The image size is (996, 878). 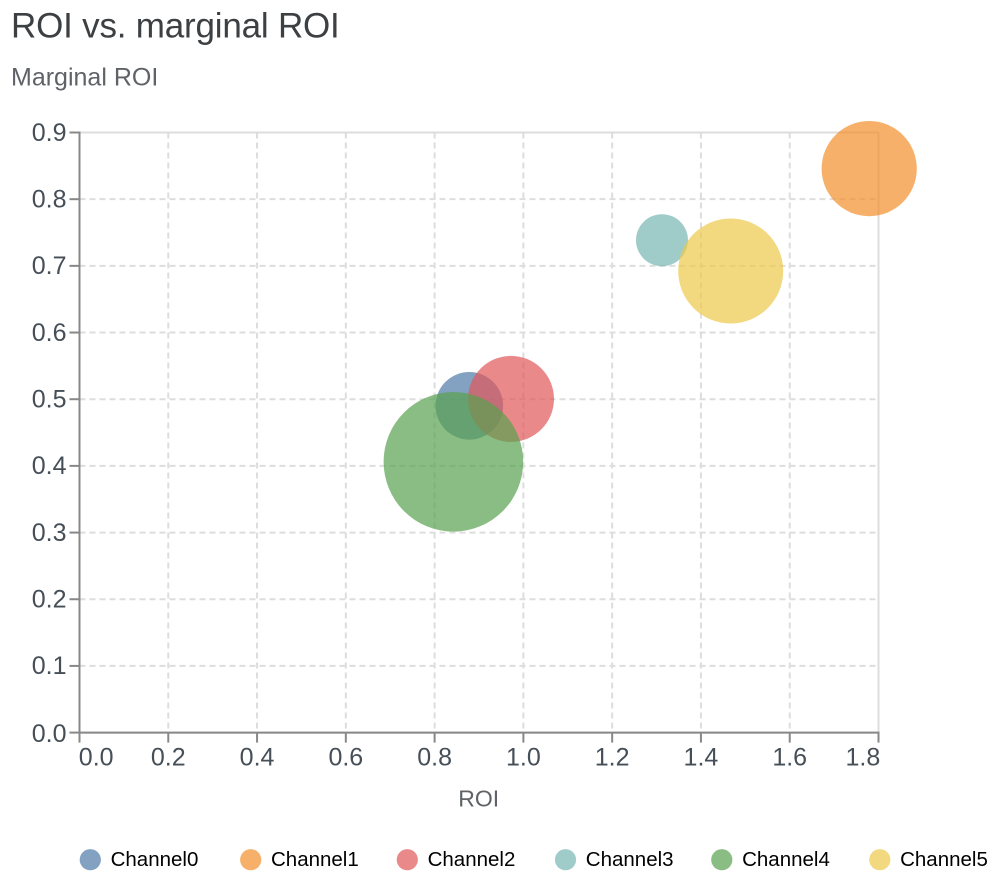 What do you see at coordinates (944, 859) in the screenshot?
I see `svg-text: Channel5` at bounding box center [944, 859].